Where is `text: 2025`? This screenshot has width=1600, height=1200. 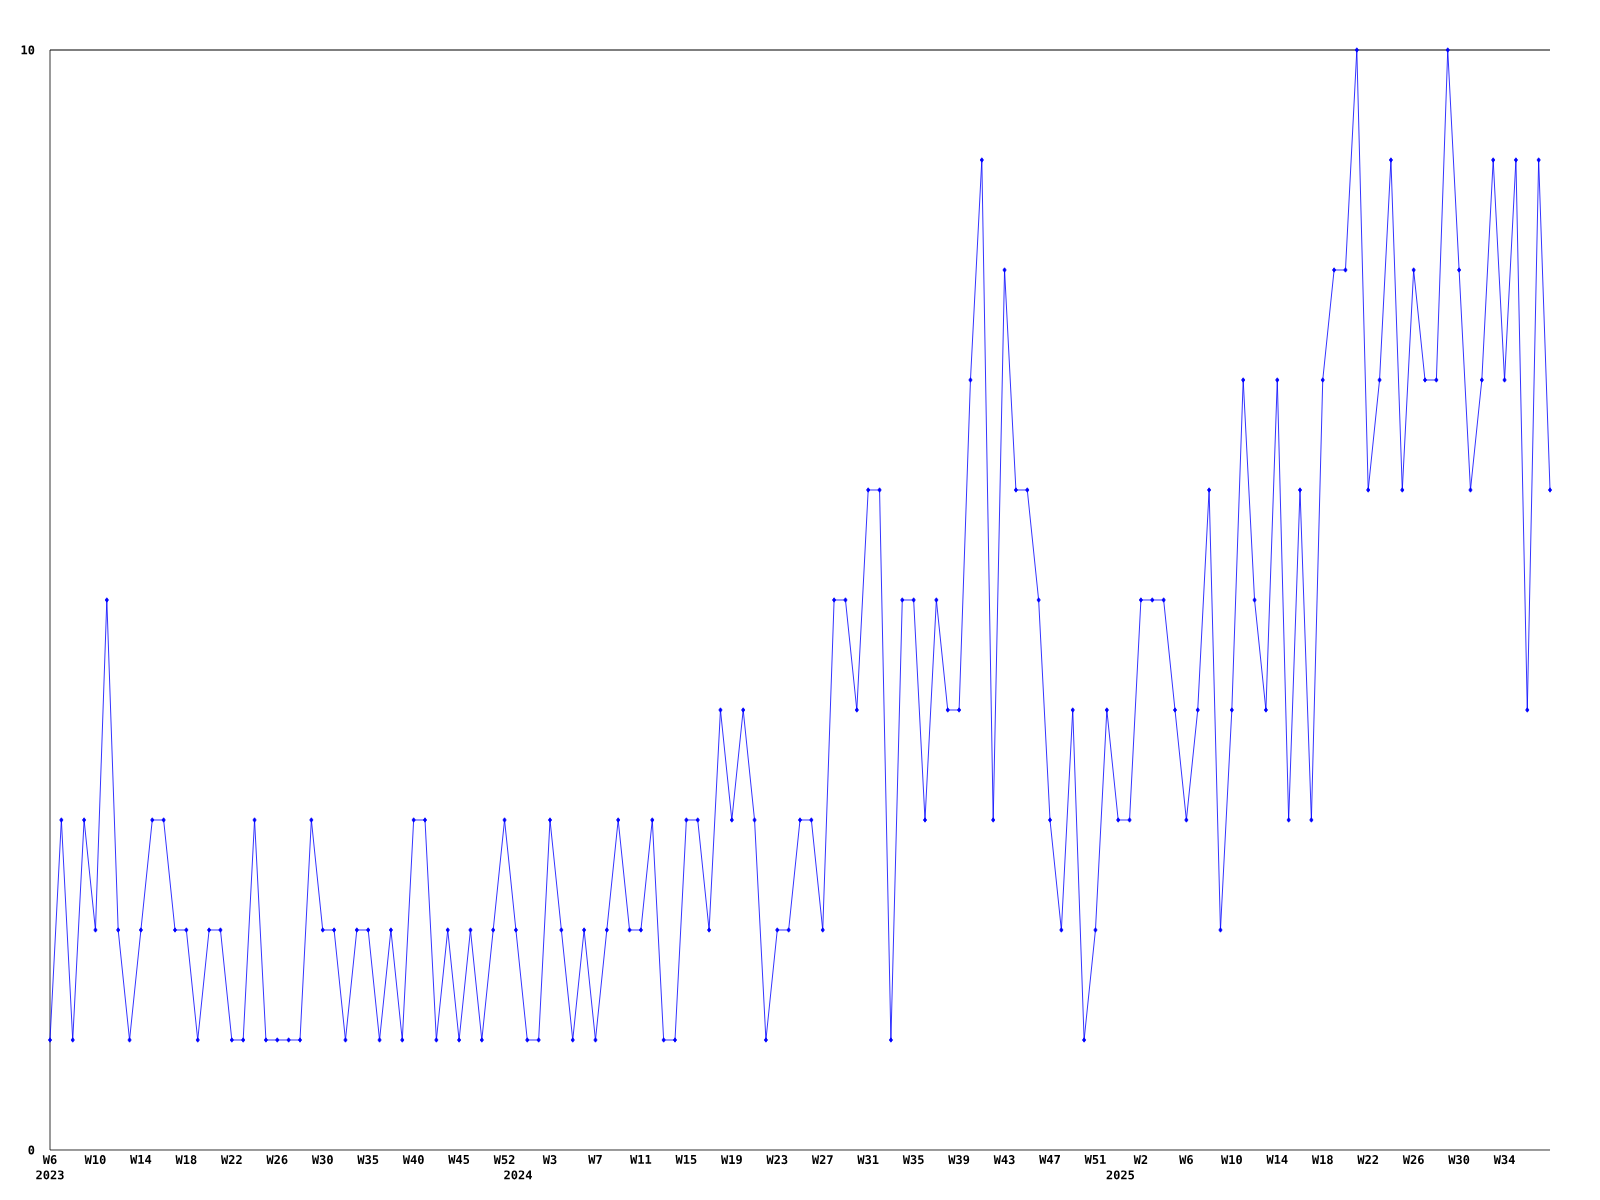
text: 2025 is located at coordinates (1120, 1175).